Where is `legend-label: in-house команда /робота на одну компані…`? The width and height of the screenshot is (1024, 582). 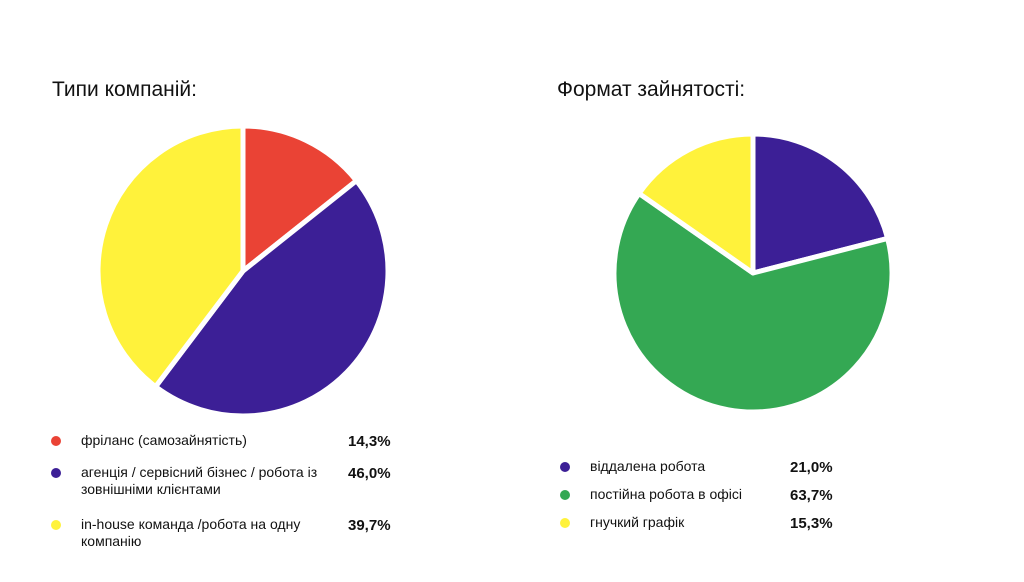 legend-label: in-house команда /робота на одну компані… is located at coordinates (191, 532).